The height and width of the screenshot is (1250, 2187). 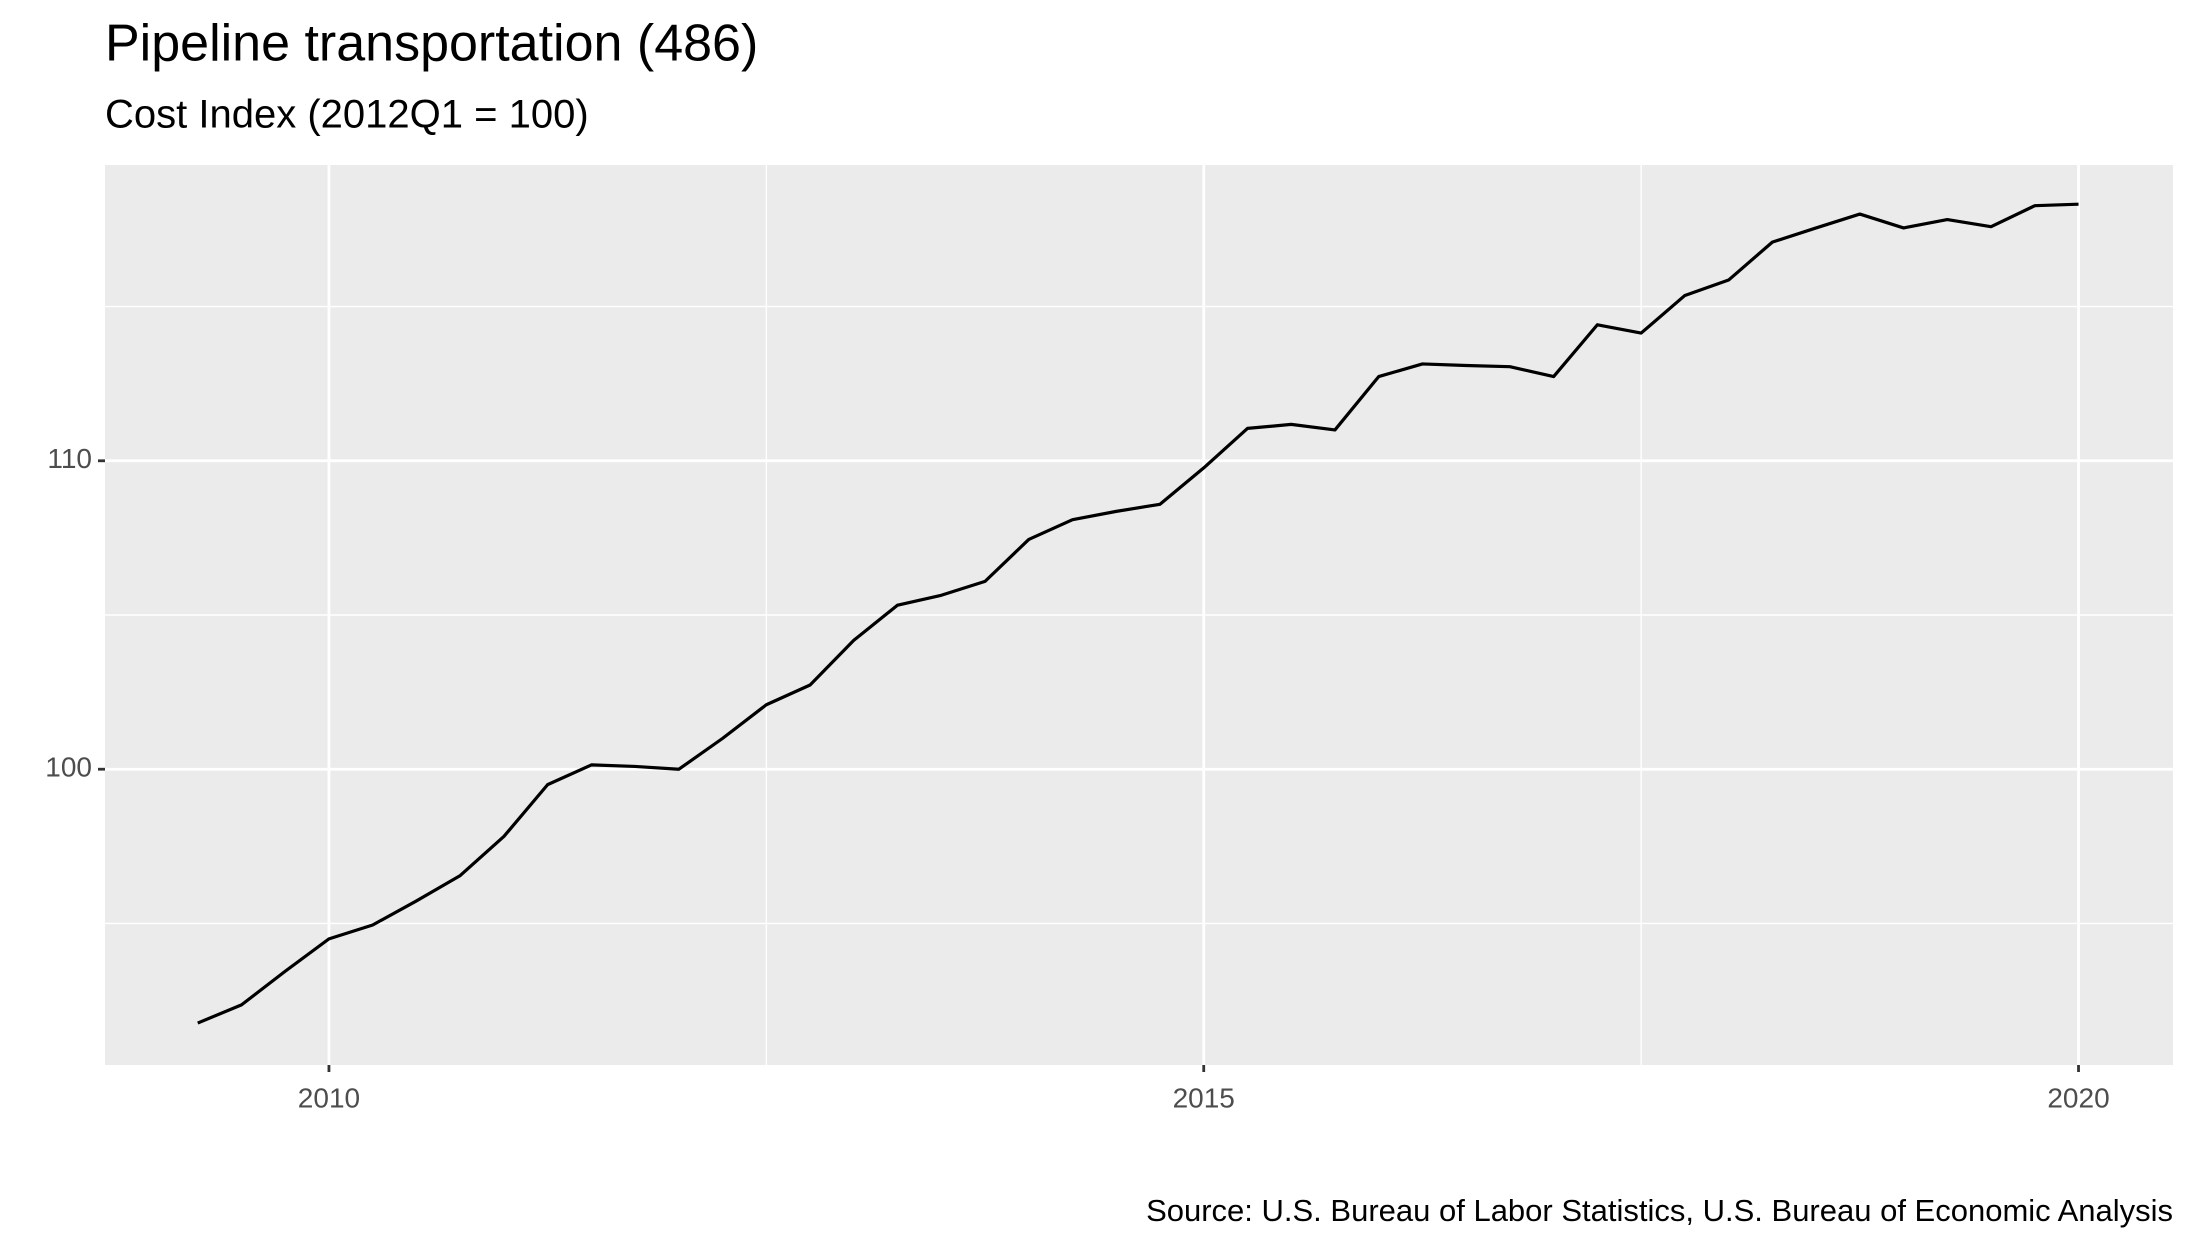 I want to click on y-tick-label: 110, so click(x=69, y=458).